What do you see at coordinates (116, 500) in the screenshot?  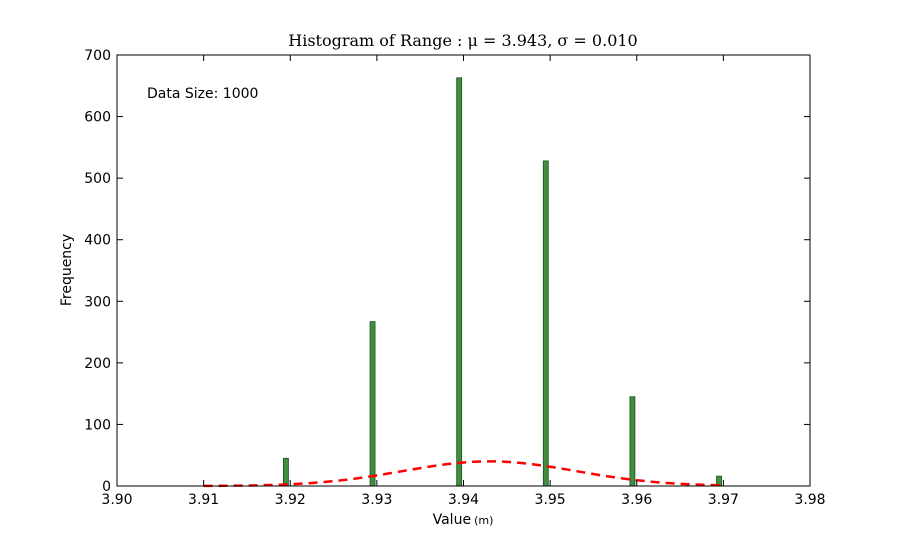 I see `x-tick-label-0: 3.90` at bounding box center [116, 500].